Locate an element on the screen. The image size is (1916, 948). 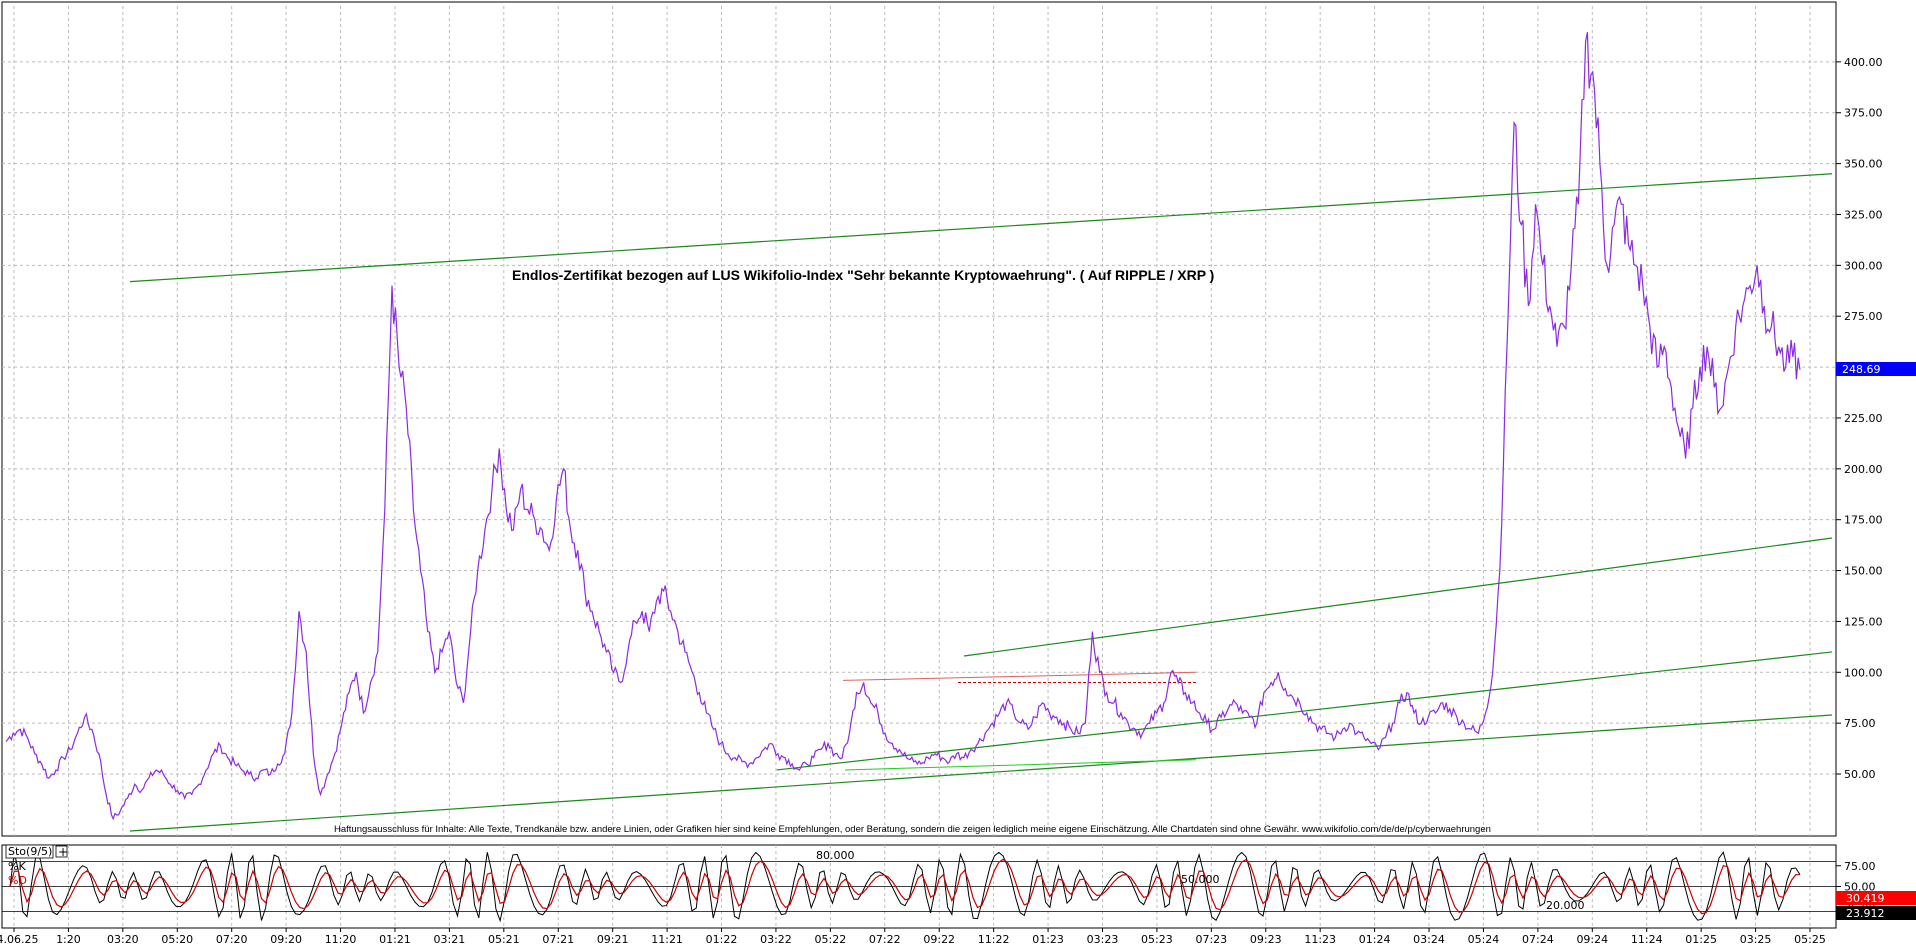
osc-y-tick-label: 75.00 is located at coordinates (1860, 866).